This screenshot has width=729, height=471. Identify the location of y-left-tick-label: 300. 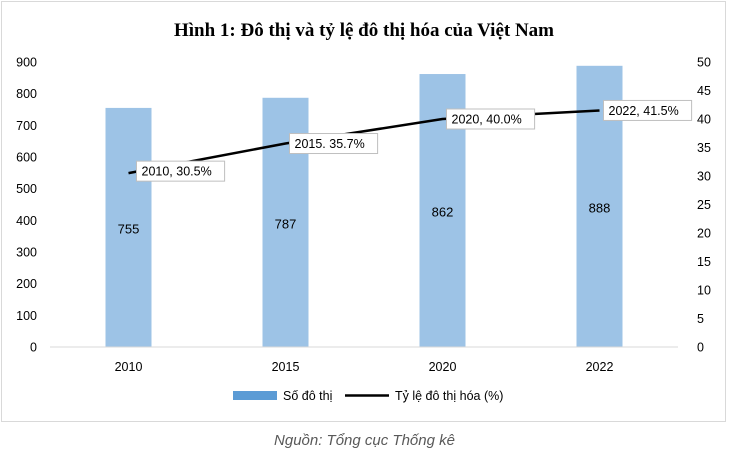
(26, 253).